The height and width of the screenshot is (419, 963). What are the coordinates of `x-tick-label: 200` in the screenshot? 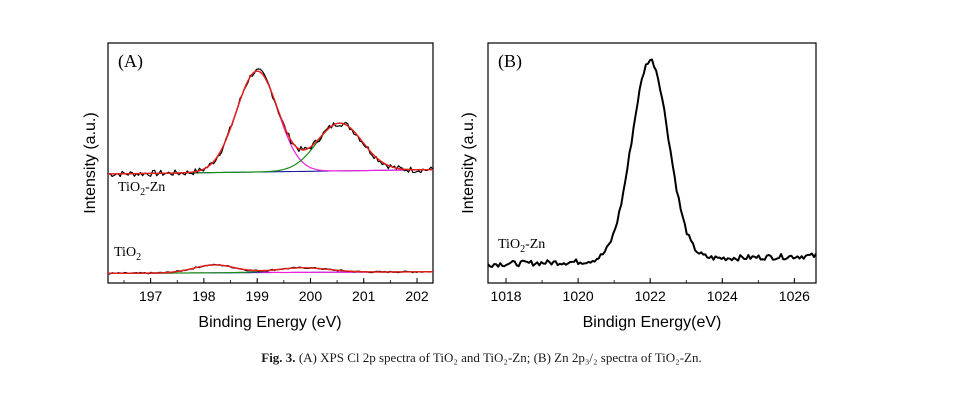 It's located at (311, 296).